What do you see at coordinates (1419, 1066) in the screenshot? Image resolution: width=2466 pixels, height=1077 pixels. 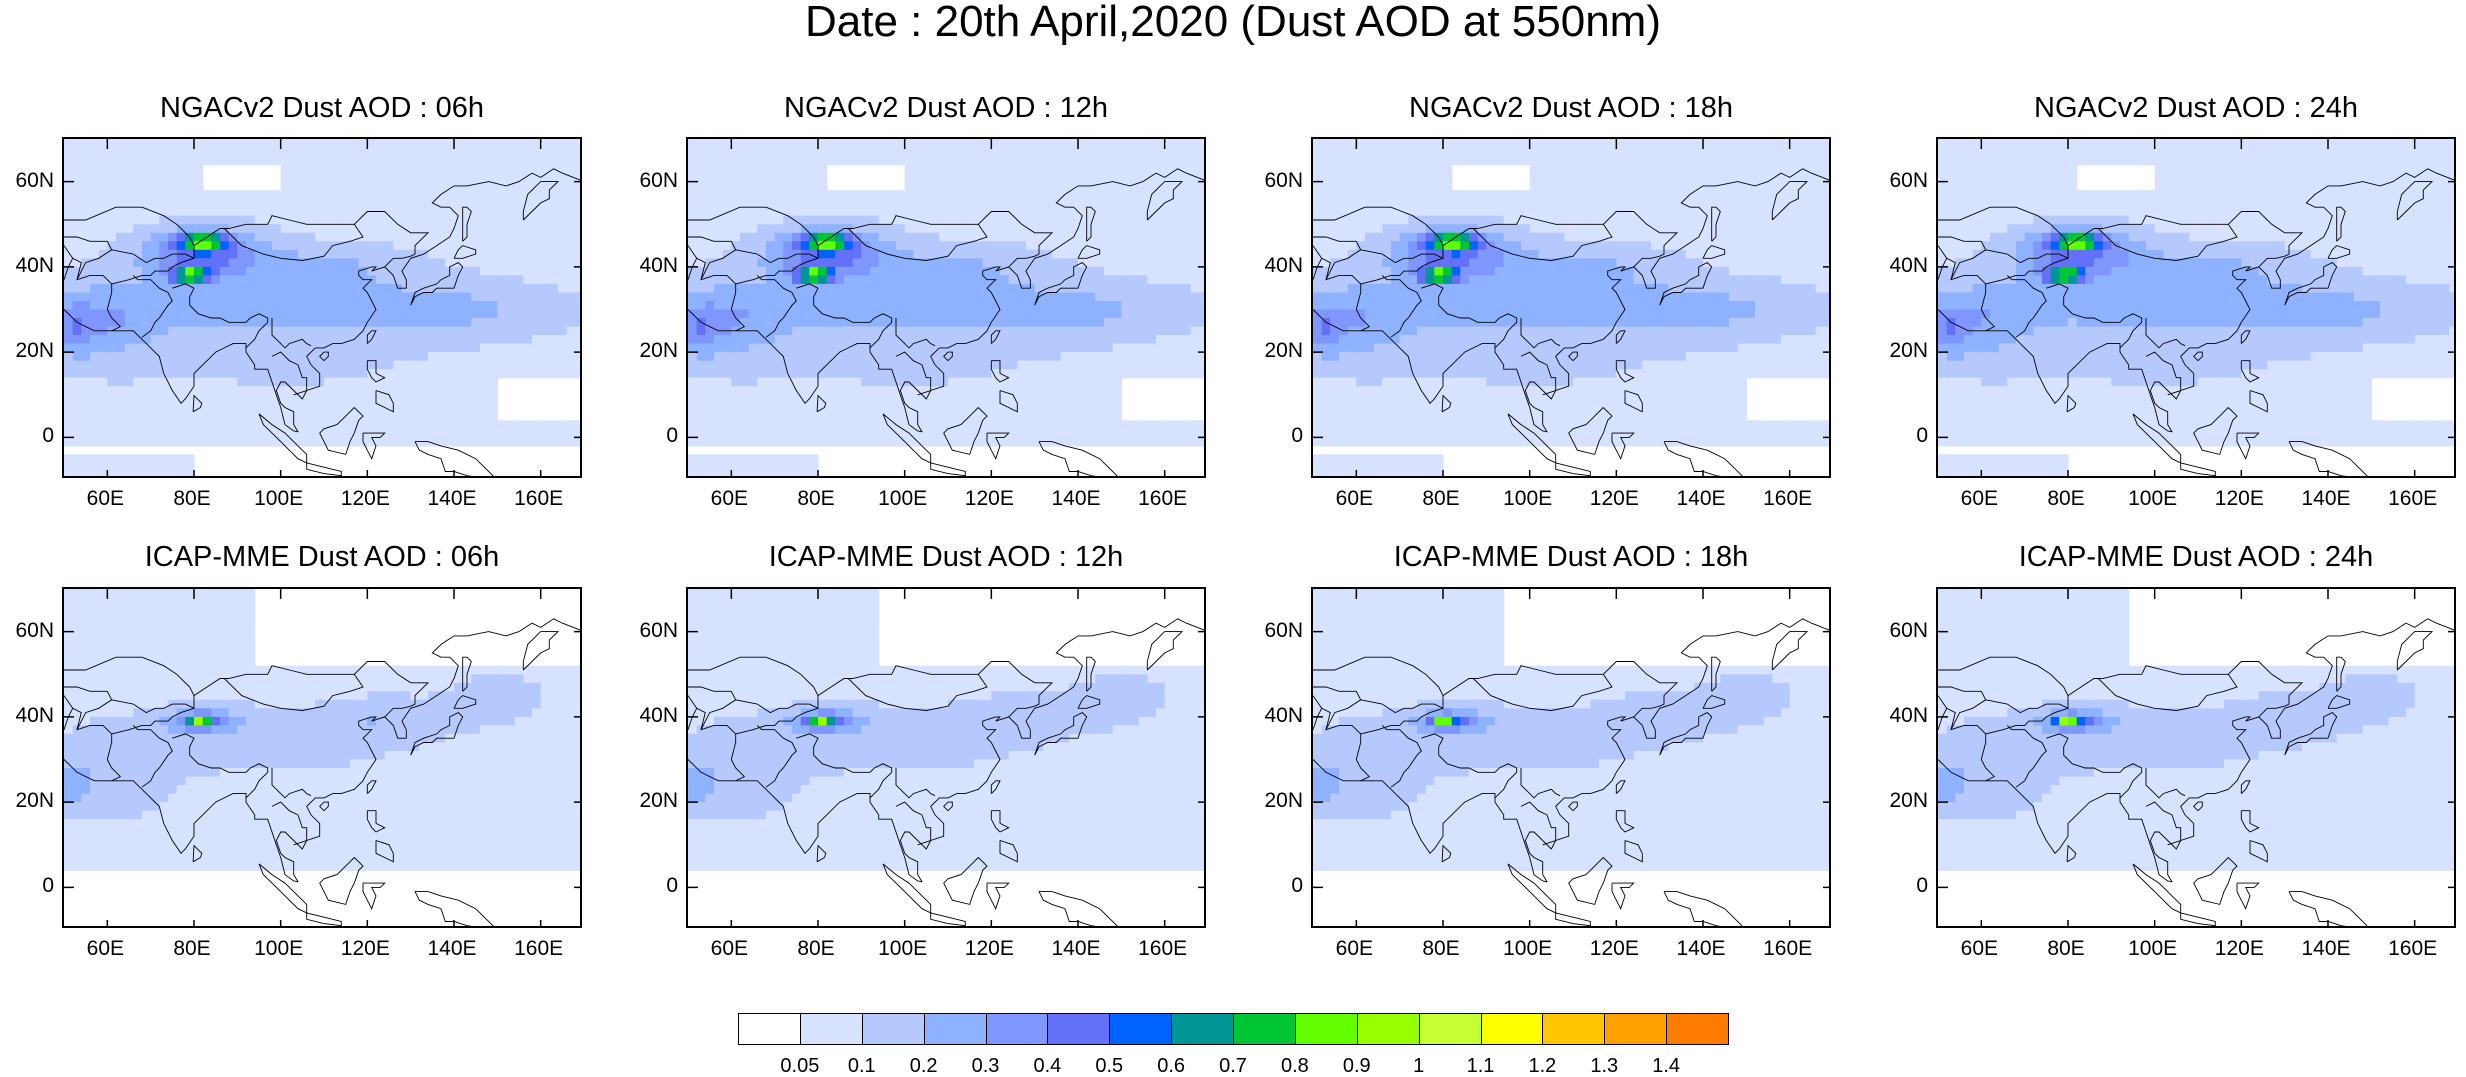 I see `colorbar-label: 1` at bounding box center [1419, 1066].